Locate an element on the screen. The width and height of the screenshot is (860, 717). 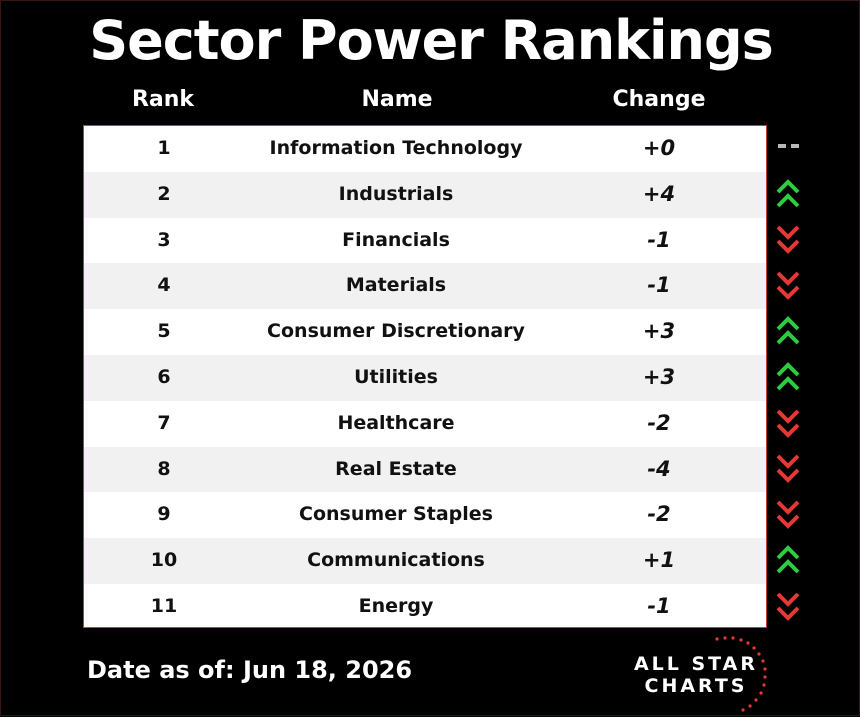
page-title: Sector Power Rankings is located at coordinates (431, 40).